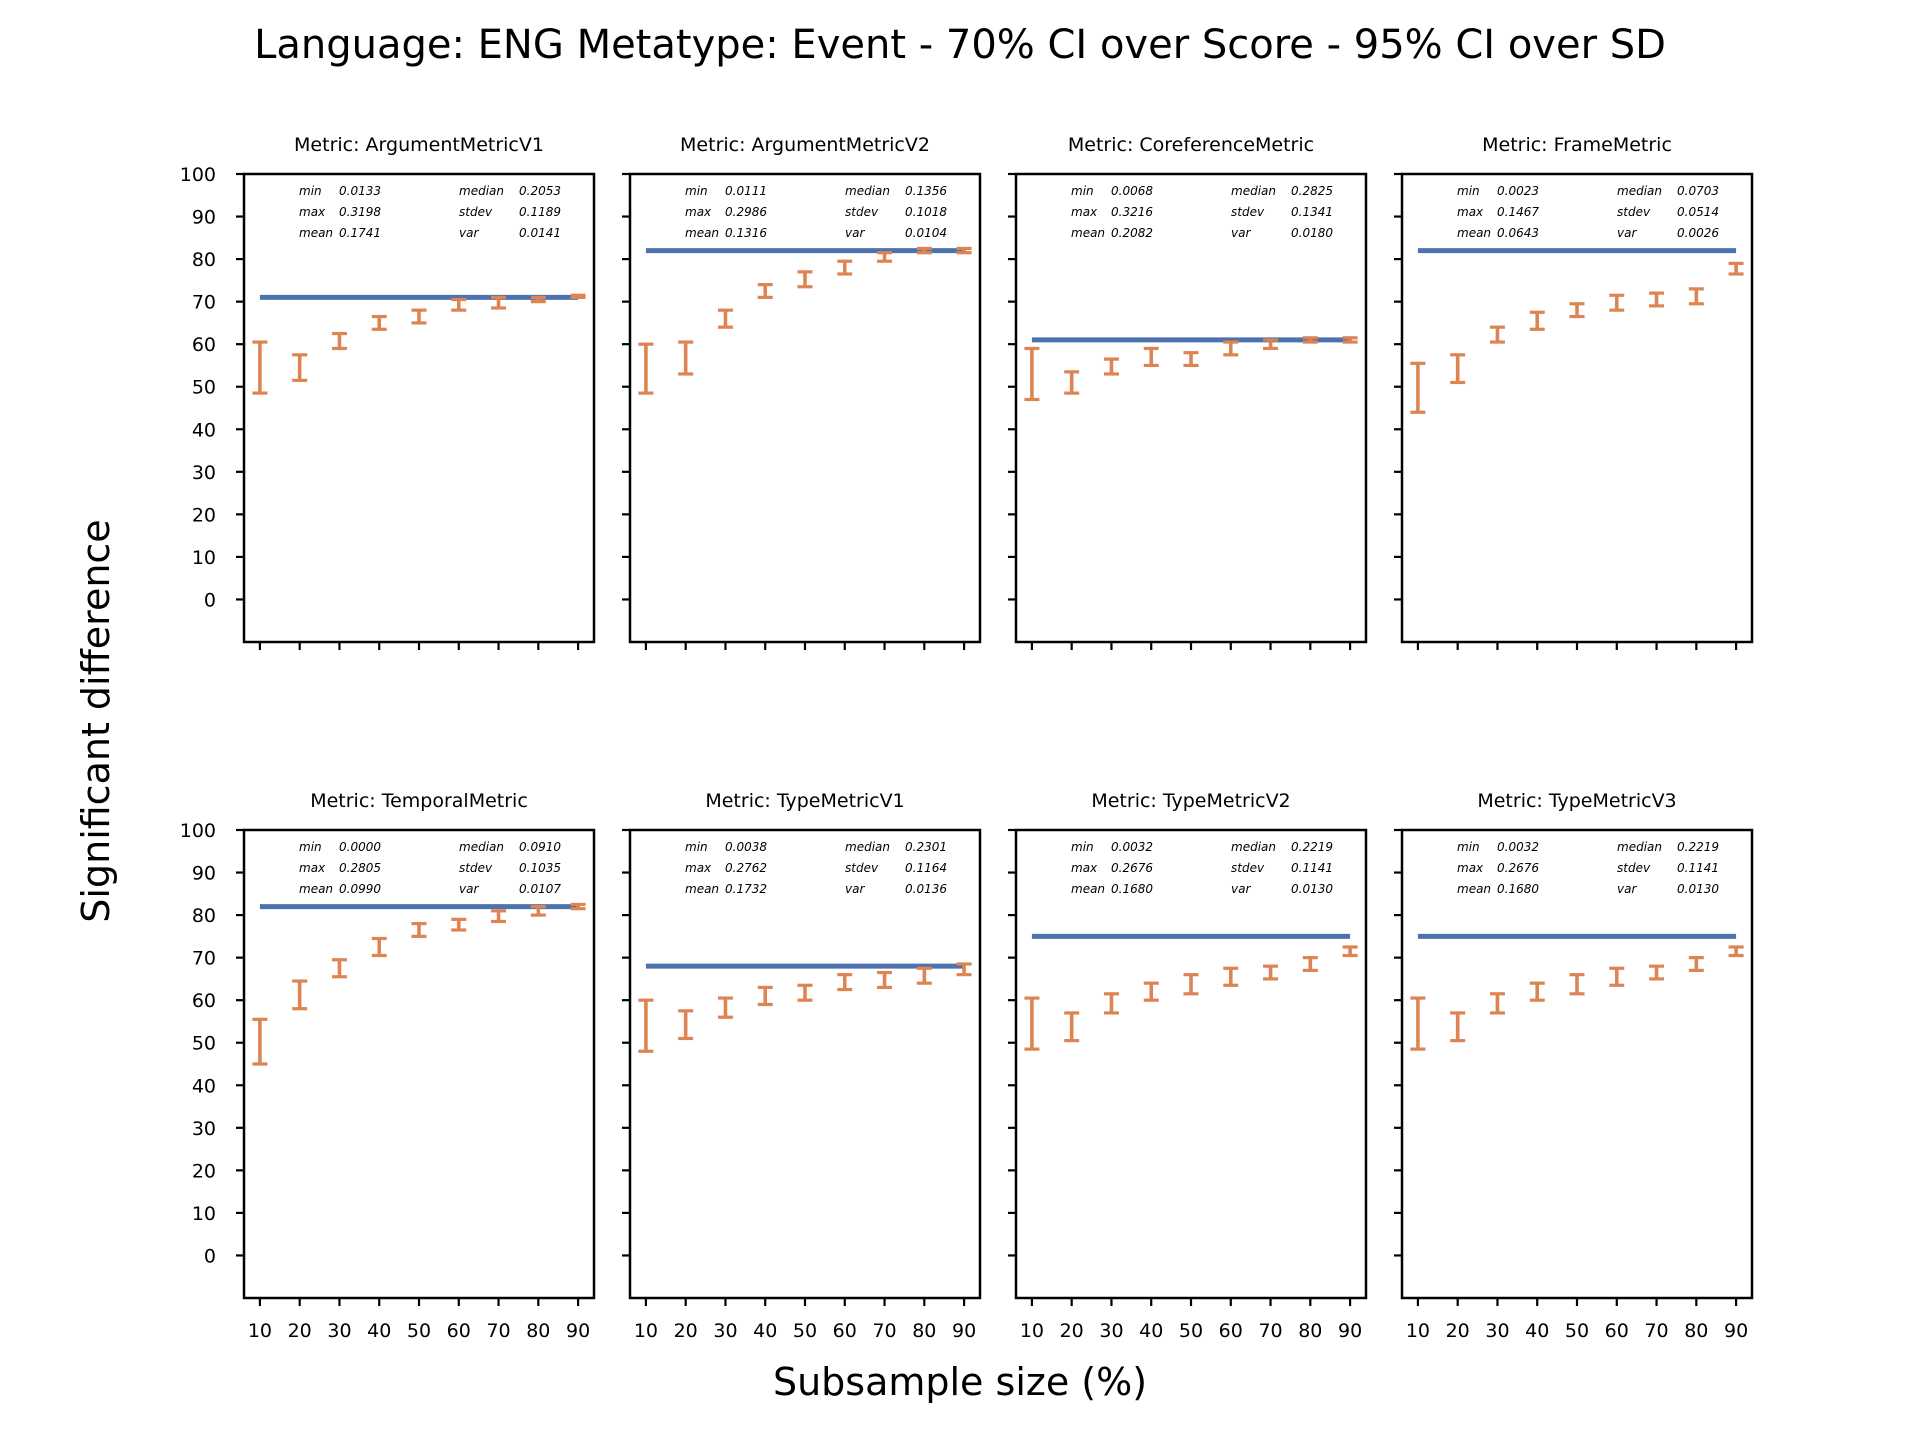 The width and height of the screenshot is (1920, 1440). Describe the element at coordinates (1736, 1331) in the screenshot. I see `x-tick-label: 90` at that location.